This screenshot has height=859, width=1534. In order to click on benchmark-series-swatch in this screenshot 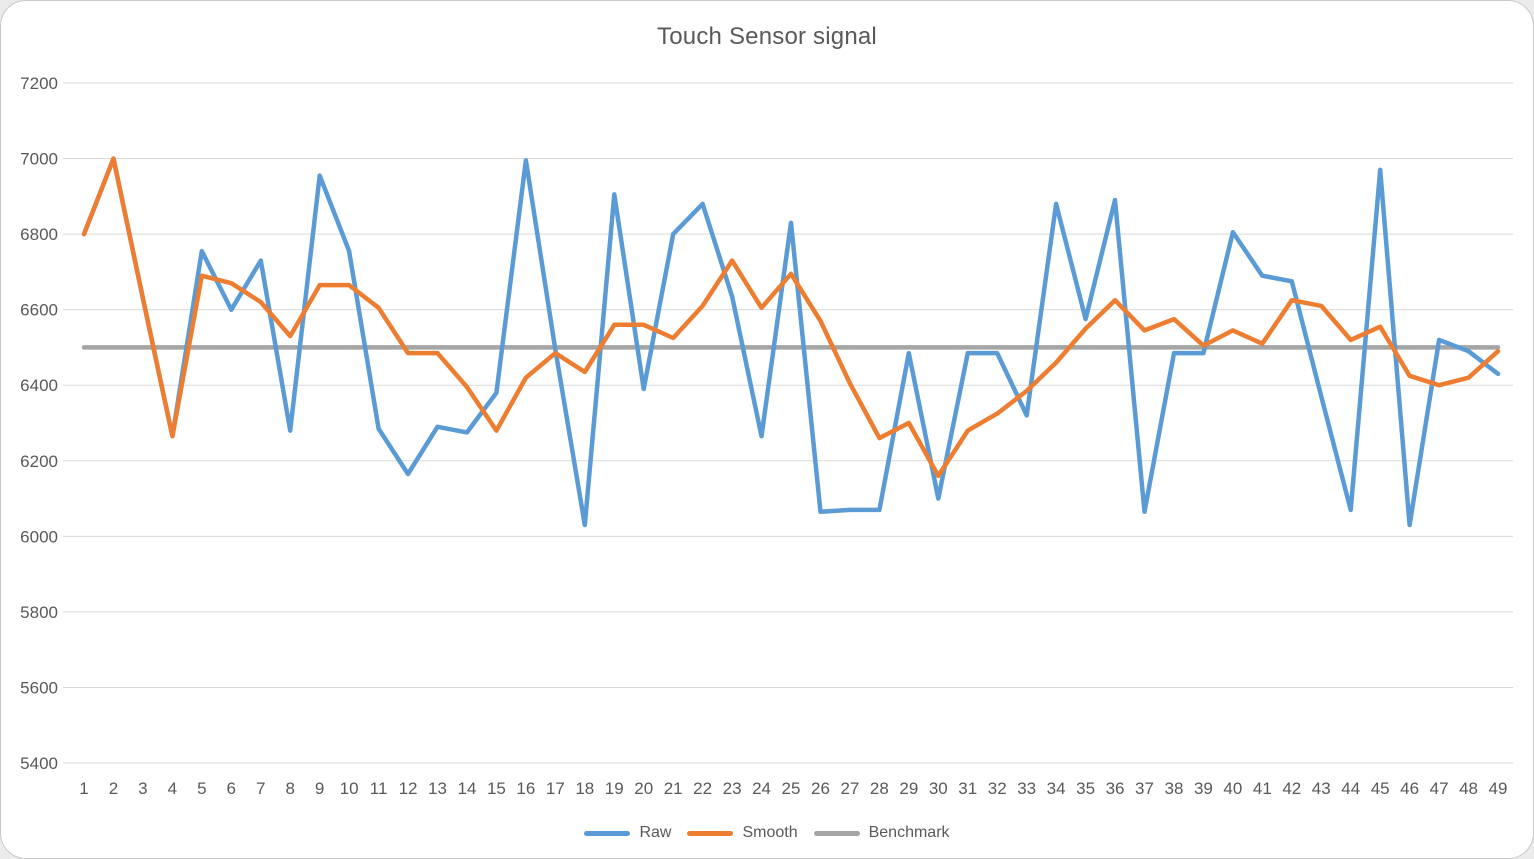, I will do `click(836, 833)`.